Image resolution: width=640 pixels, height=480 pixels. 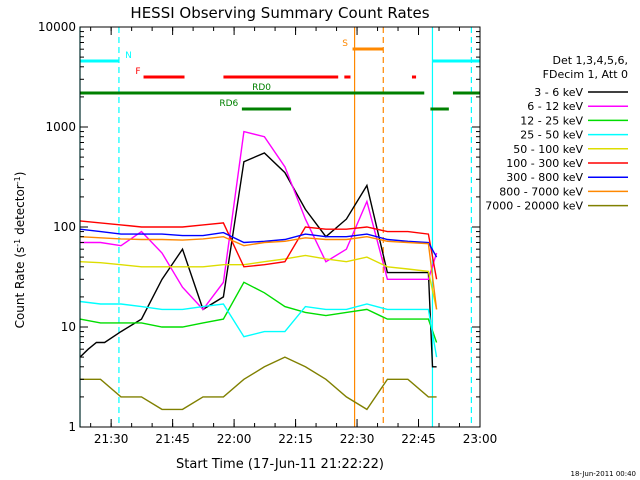 What do you see at coordinates (534, 206) in the screenshot?
I see `legend-label-8: 7000 - 20000 keV` at bounding box center [534, 206].